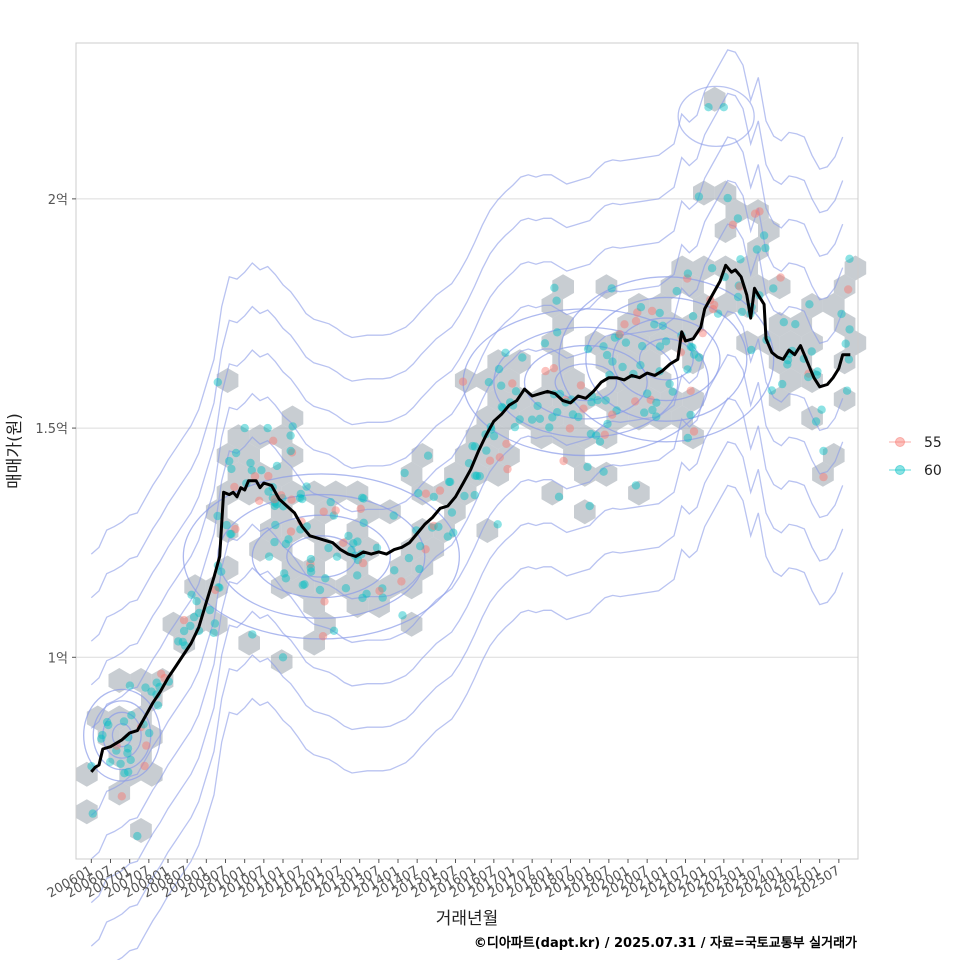 The width and height of the screenshot is (960, 960). Describe the element at coordinates (915, 457) in the screenshot. I see `legend: 55 60` at that location.